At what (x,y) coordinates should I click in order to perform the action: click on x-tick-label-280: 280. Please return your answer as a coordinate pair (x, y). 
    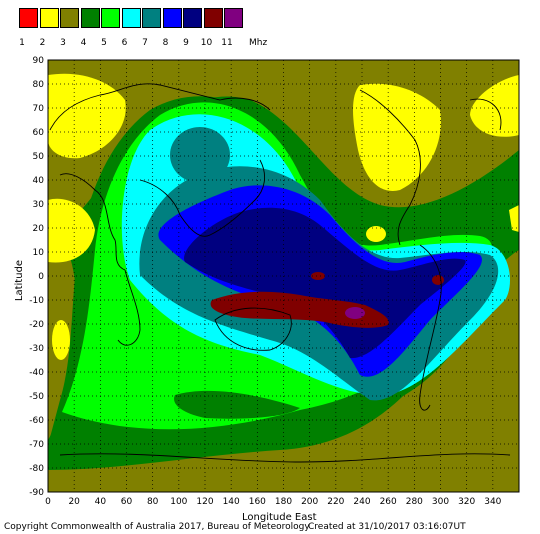
    Looking at the image, I should click on (414, 502).